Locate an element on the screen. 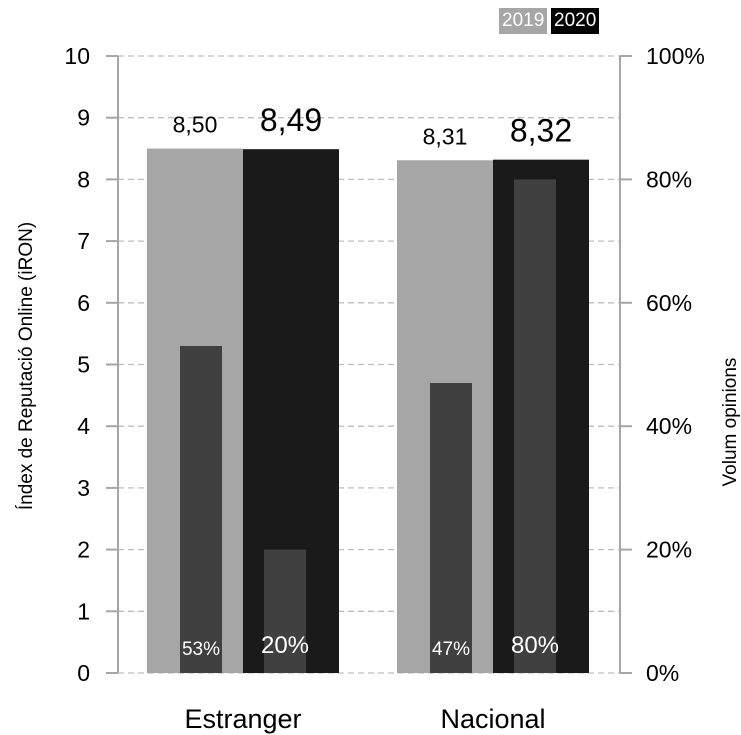 The width and height of the screenshot is (741, 735). data-label-2019: 8,50 is located at coordinates (195, 125).